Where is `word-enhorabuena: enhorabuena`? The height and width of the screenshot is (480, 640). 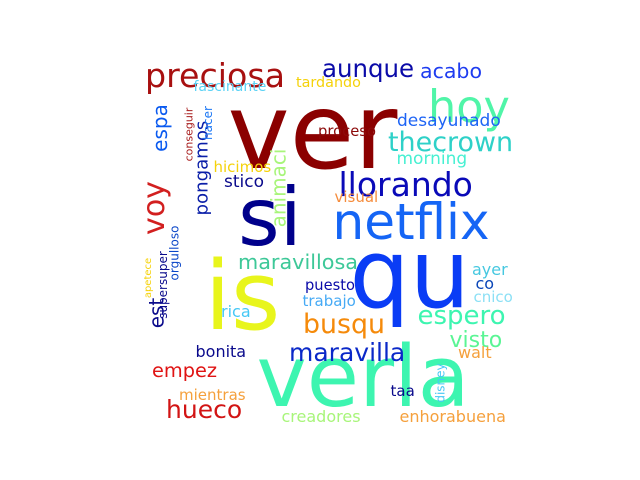 word-enhorabuena: enhorabuena is located at coordinates (452, 416).